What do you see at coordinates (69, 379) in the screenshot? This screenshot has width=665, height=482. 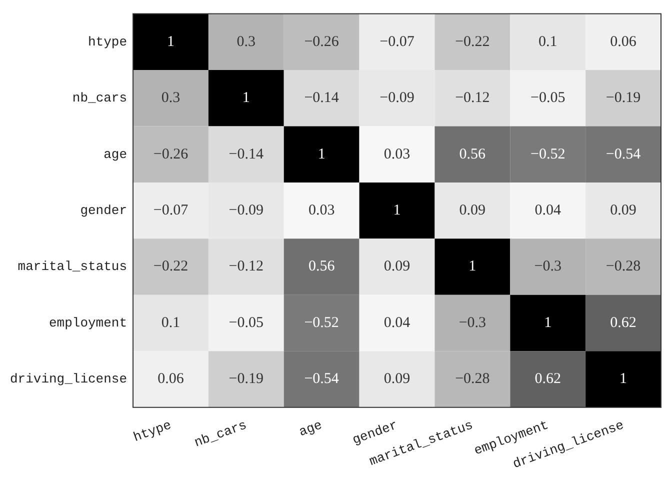 I see `y-tick-label: driving_license` at bounding box center [69, 379].